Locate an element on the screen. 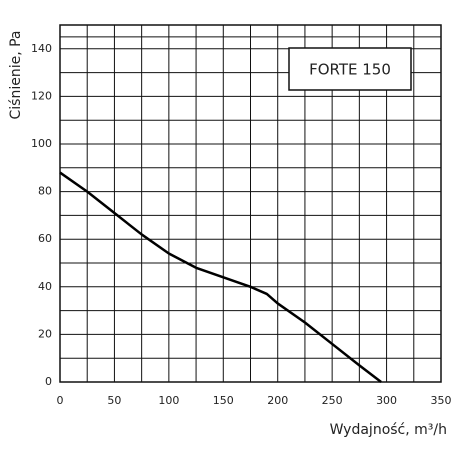 The width and height of the screenshot is (458, 458). annotation-box is located at coordinates (350, 69).